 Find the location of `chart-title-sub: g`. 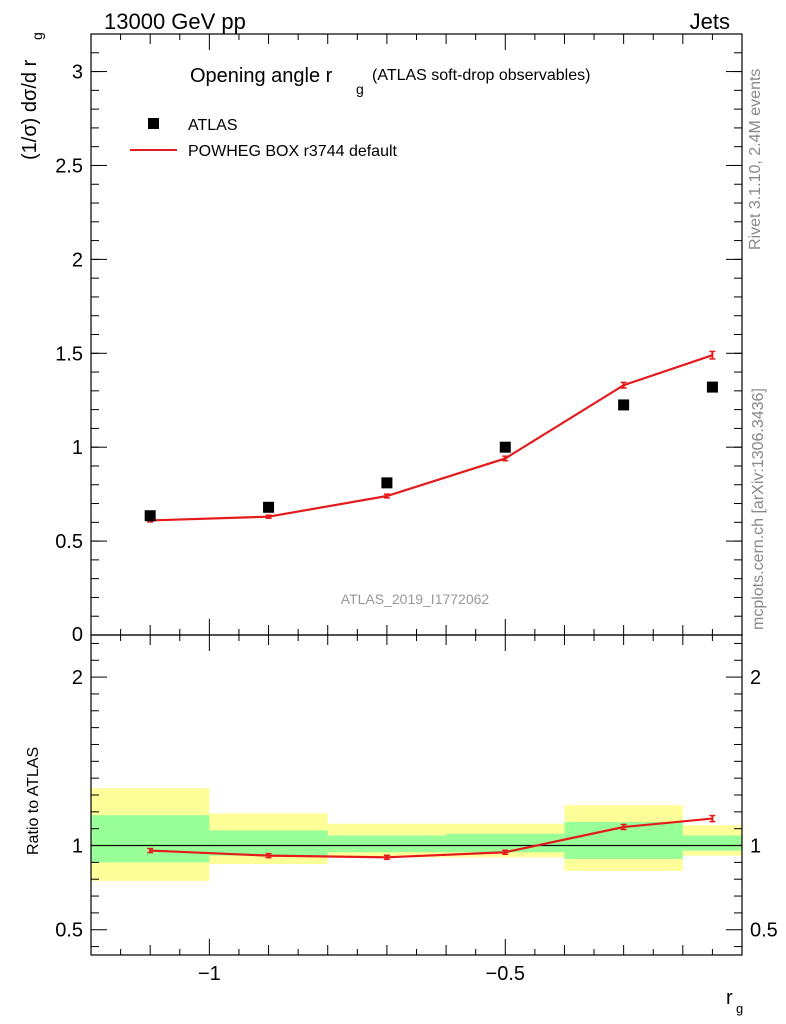

chart-title-sub: g is located at coordinates (360, 89).